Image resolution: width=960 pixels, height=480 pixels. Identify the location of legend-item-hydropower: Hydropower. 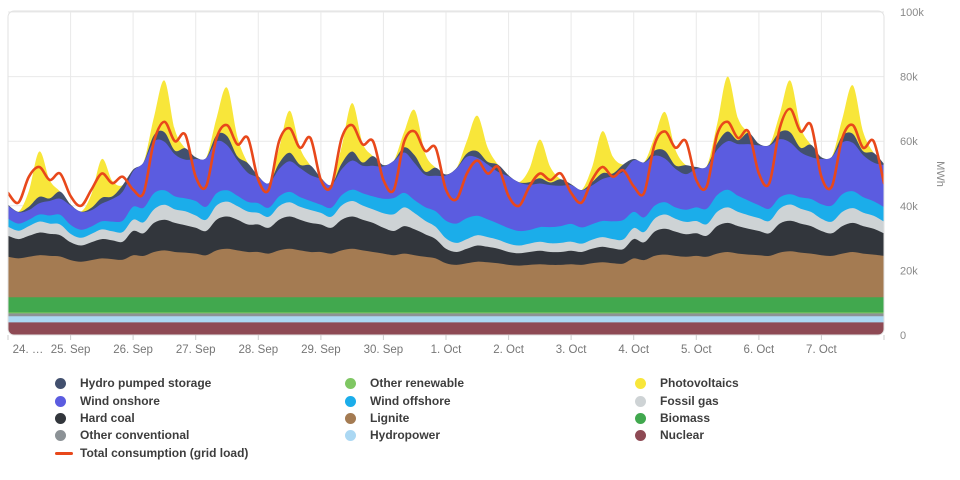
(404, 435).